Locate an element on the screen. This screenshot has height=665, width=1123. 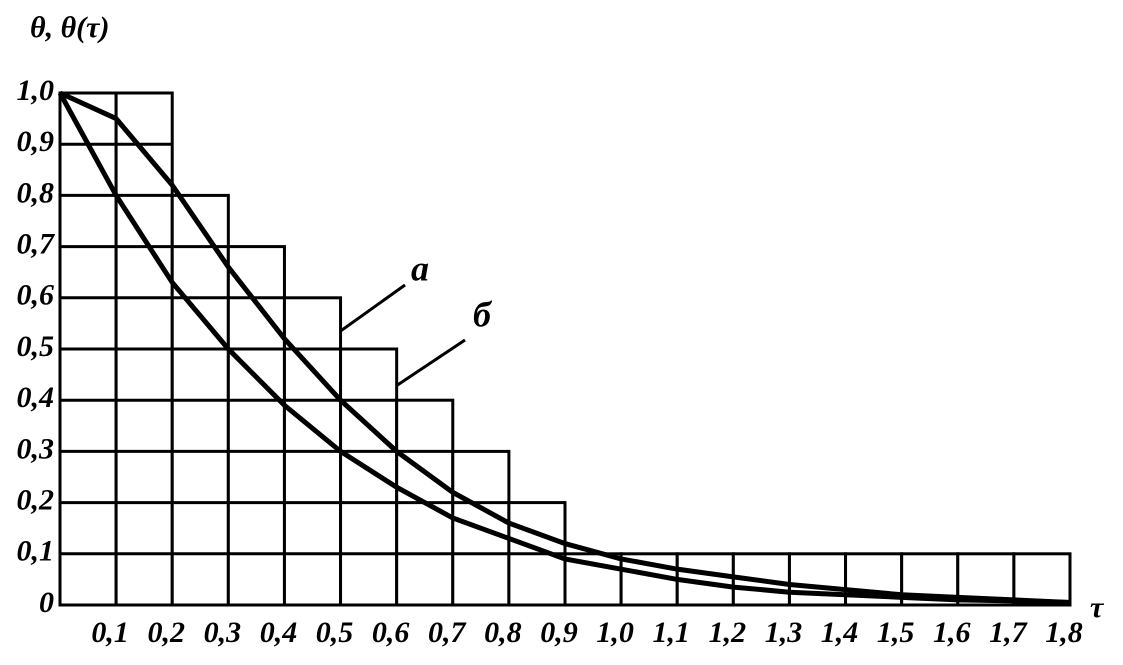
x-tick-label: 0,3 is located at coordinates (223, 632).